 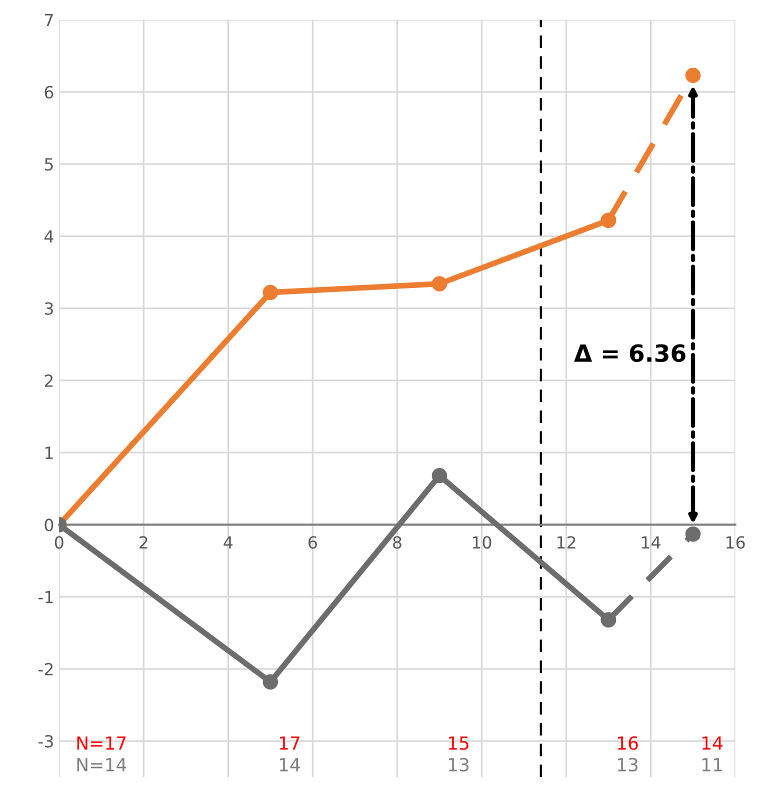 I want to click on y-tick-label: 5, so click(x=48, y=164).